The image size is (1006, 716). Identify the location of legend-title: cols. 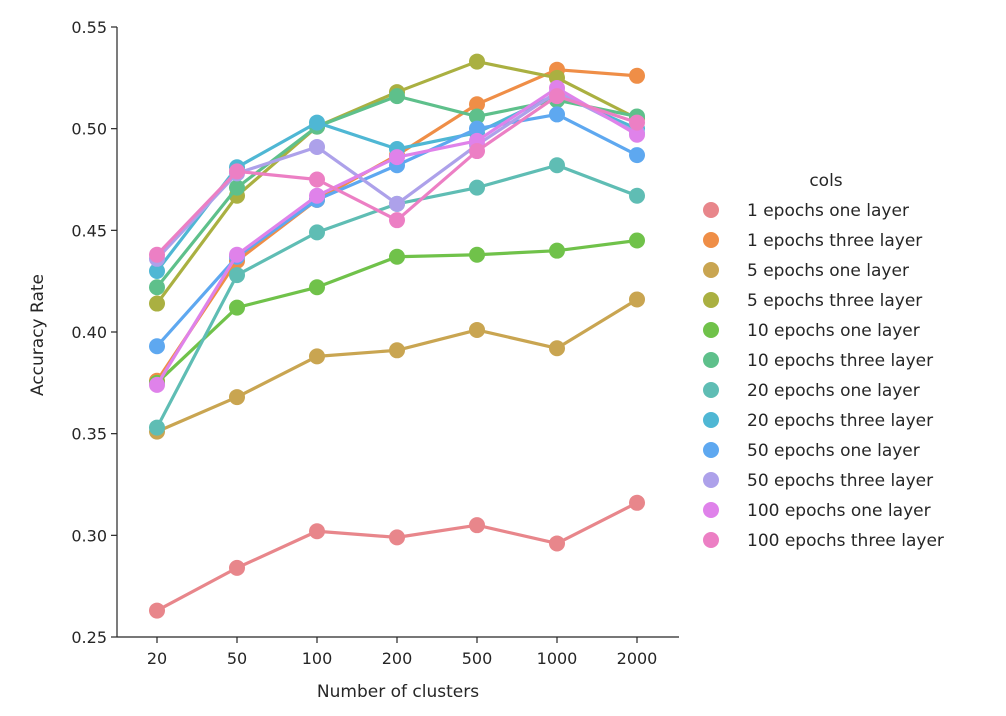
(825, 181).